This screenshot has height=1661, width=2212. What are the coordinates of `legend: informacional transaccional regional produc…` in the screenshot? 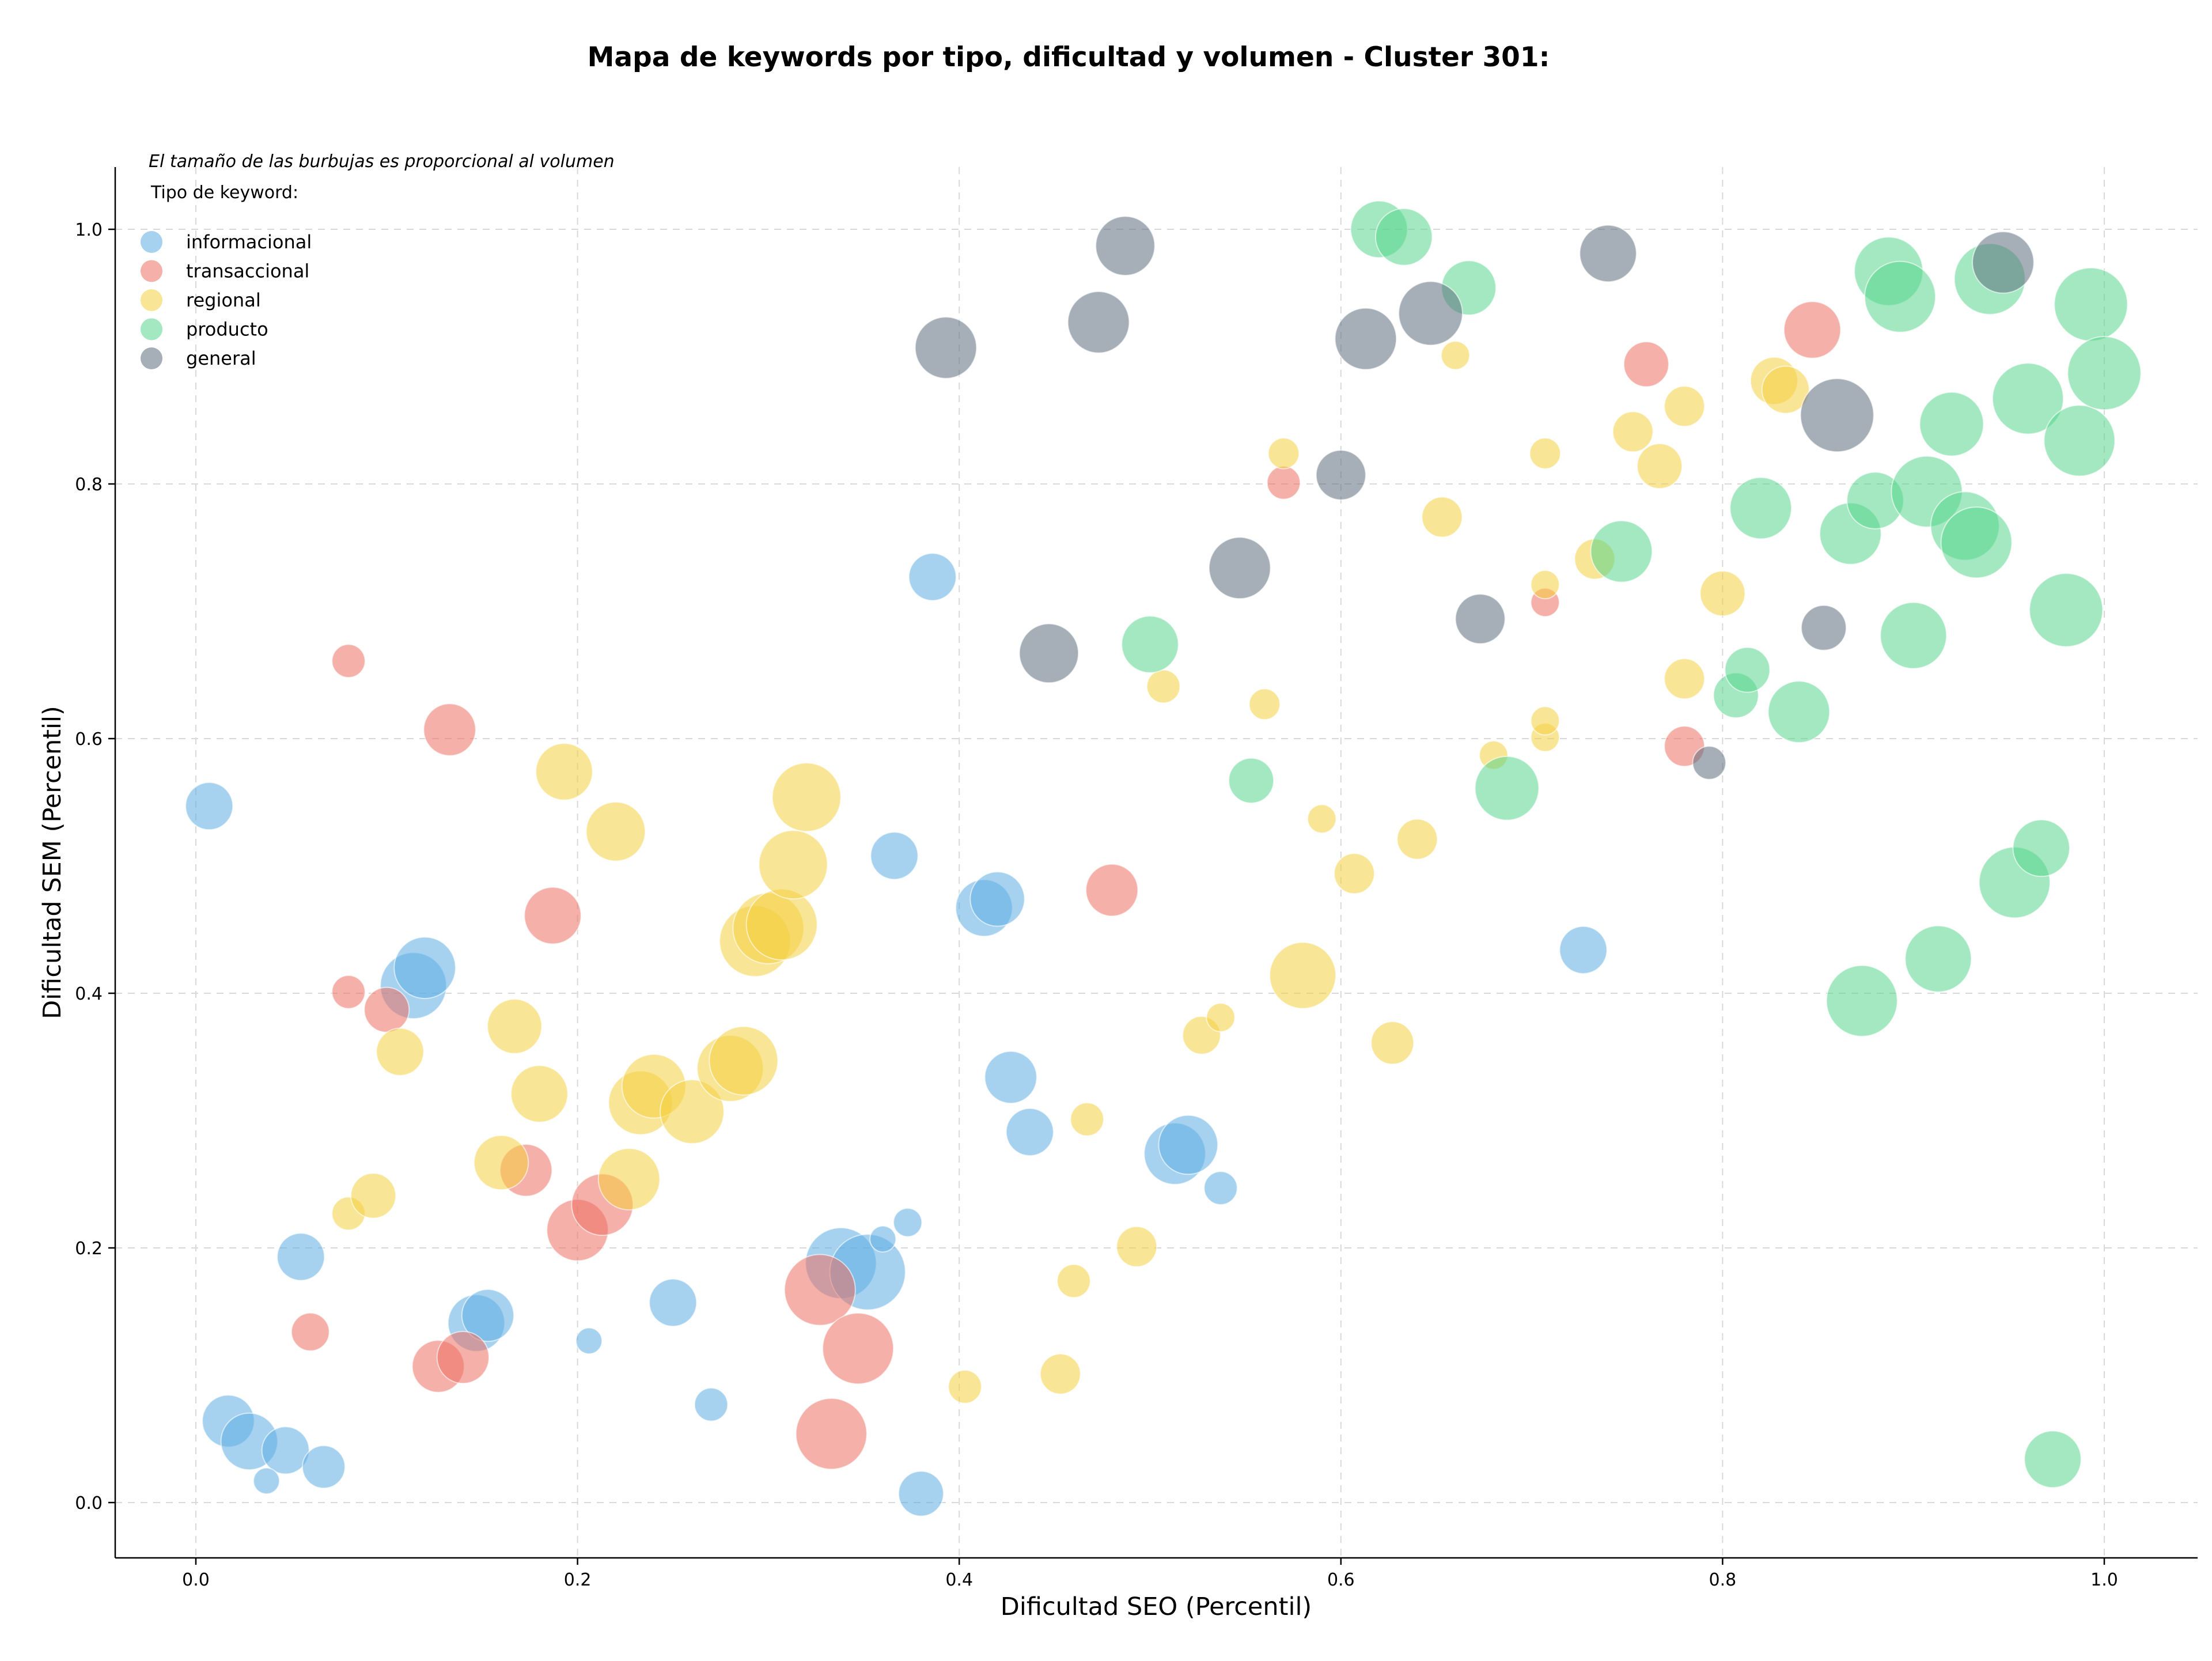 It's located at (226, 300).